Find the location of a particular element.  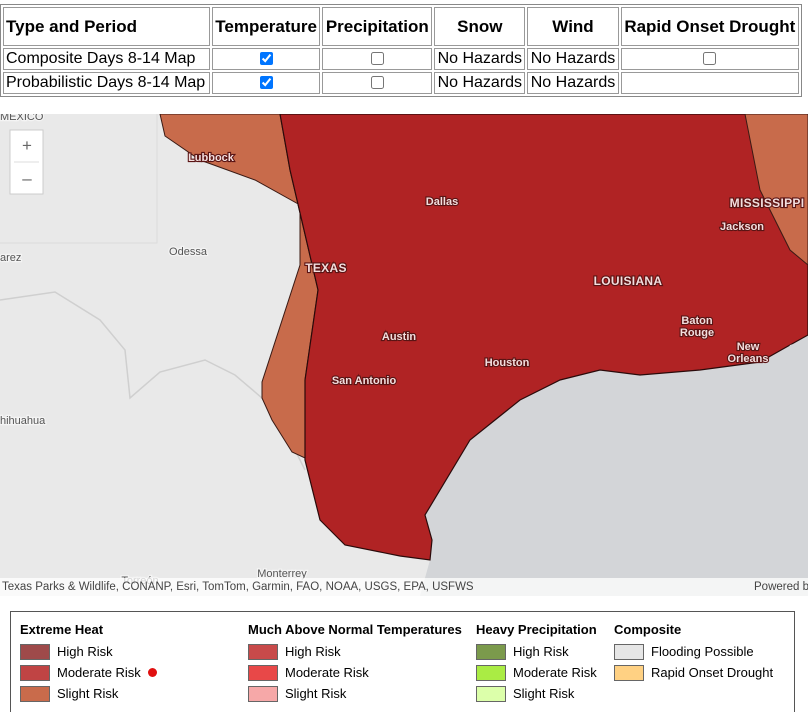

slight-risk-area is located at coordinates (776, 190).